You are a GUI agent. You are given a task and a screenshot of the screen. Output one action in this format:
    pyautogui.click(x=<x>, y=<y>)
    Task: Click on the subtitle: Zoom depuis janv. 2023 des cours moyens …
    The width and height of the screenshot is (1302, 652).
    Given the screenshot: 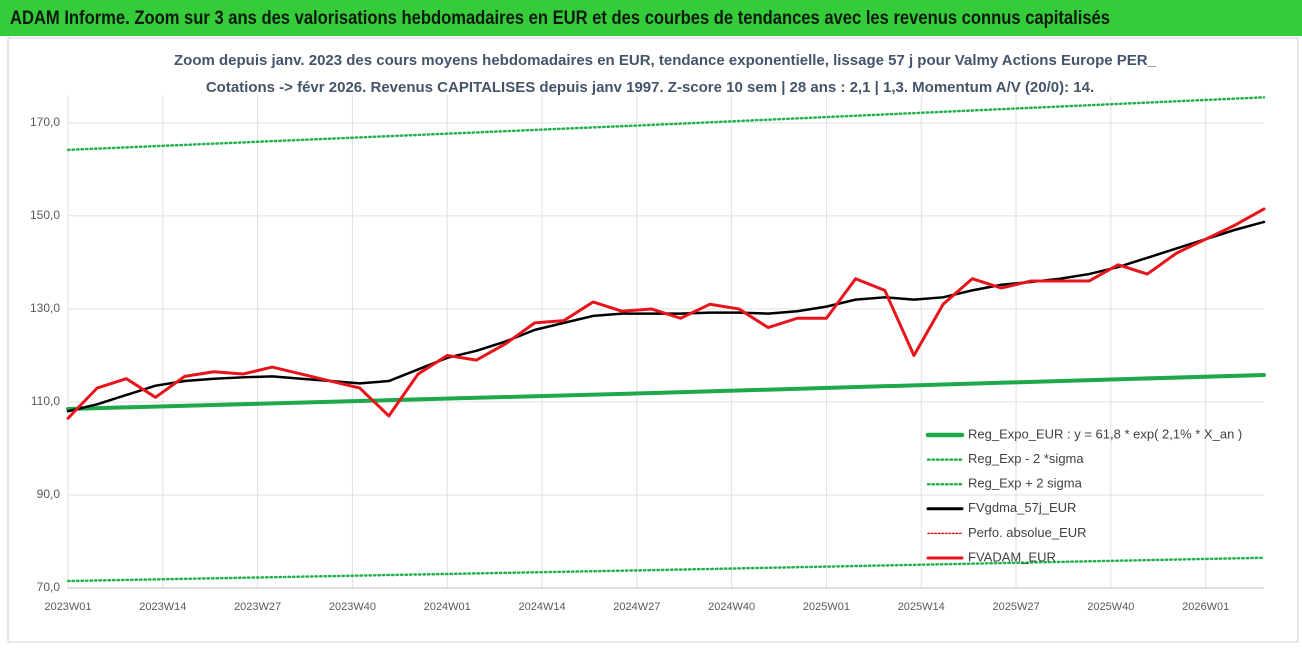 What is the action you would take?
    pyautogui.click(x=665, y=60)
    